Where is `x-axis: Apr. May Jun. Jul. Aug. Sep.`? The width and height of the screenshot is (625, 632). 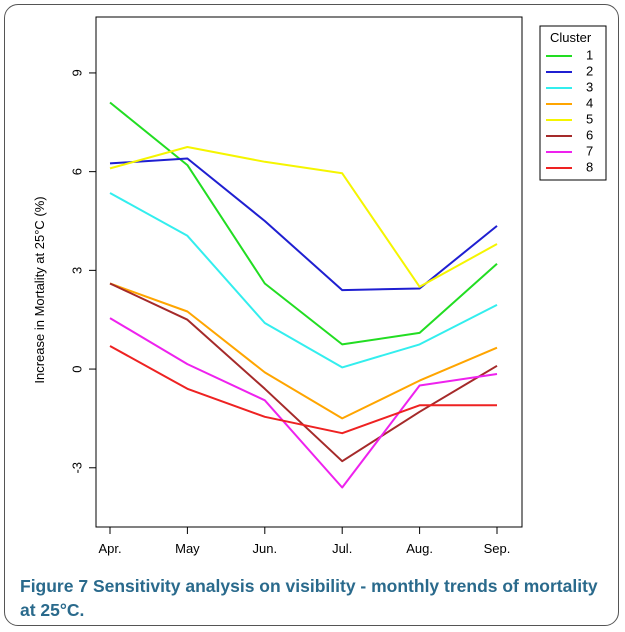
x-axis: Apr. May Jun. Jul. Aug. Sep. is located at coordinates (304, 541).